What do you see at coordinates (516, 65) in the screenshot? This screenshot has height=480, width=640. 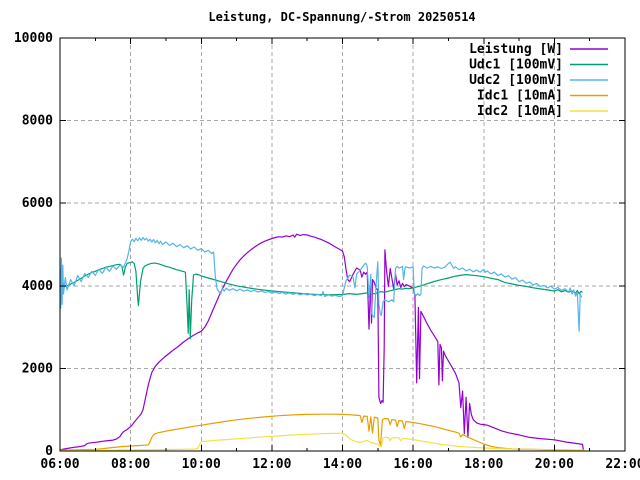 I see `legend-label: Udc1 [100mV]` at bounding box center [516, 65].